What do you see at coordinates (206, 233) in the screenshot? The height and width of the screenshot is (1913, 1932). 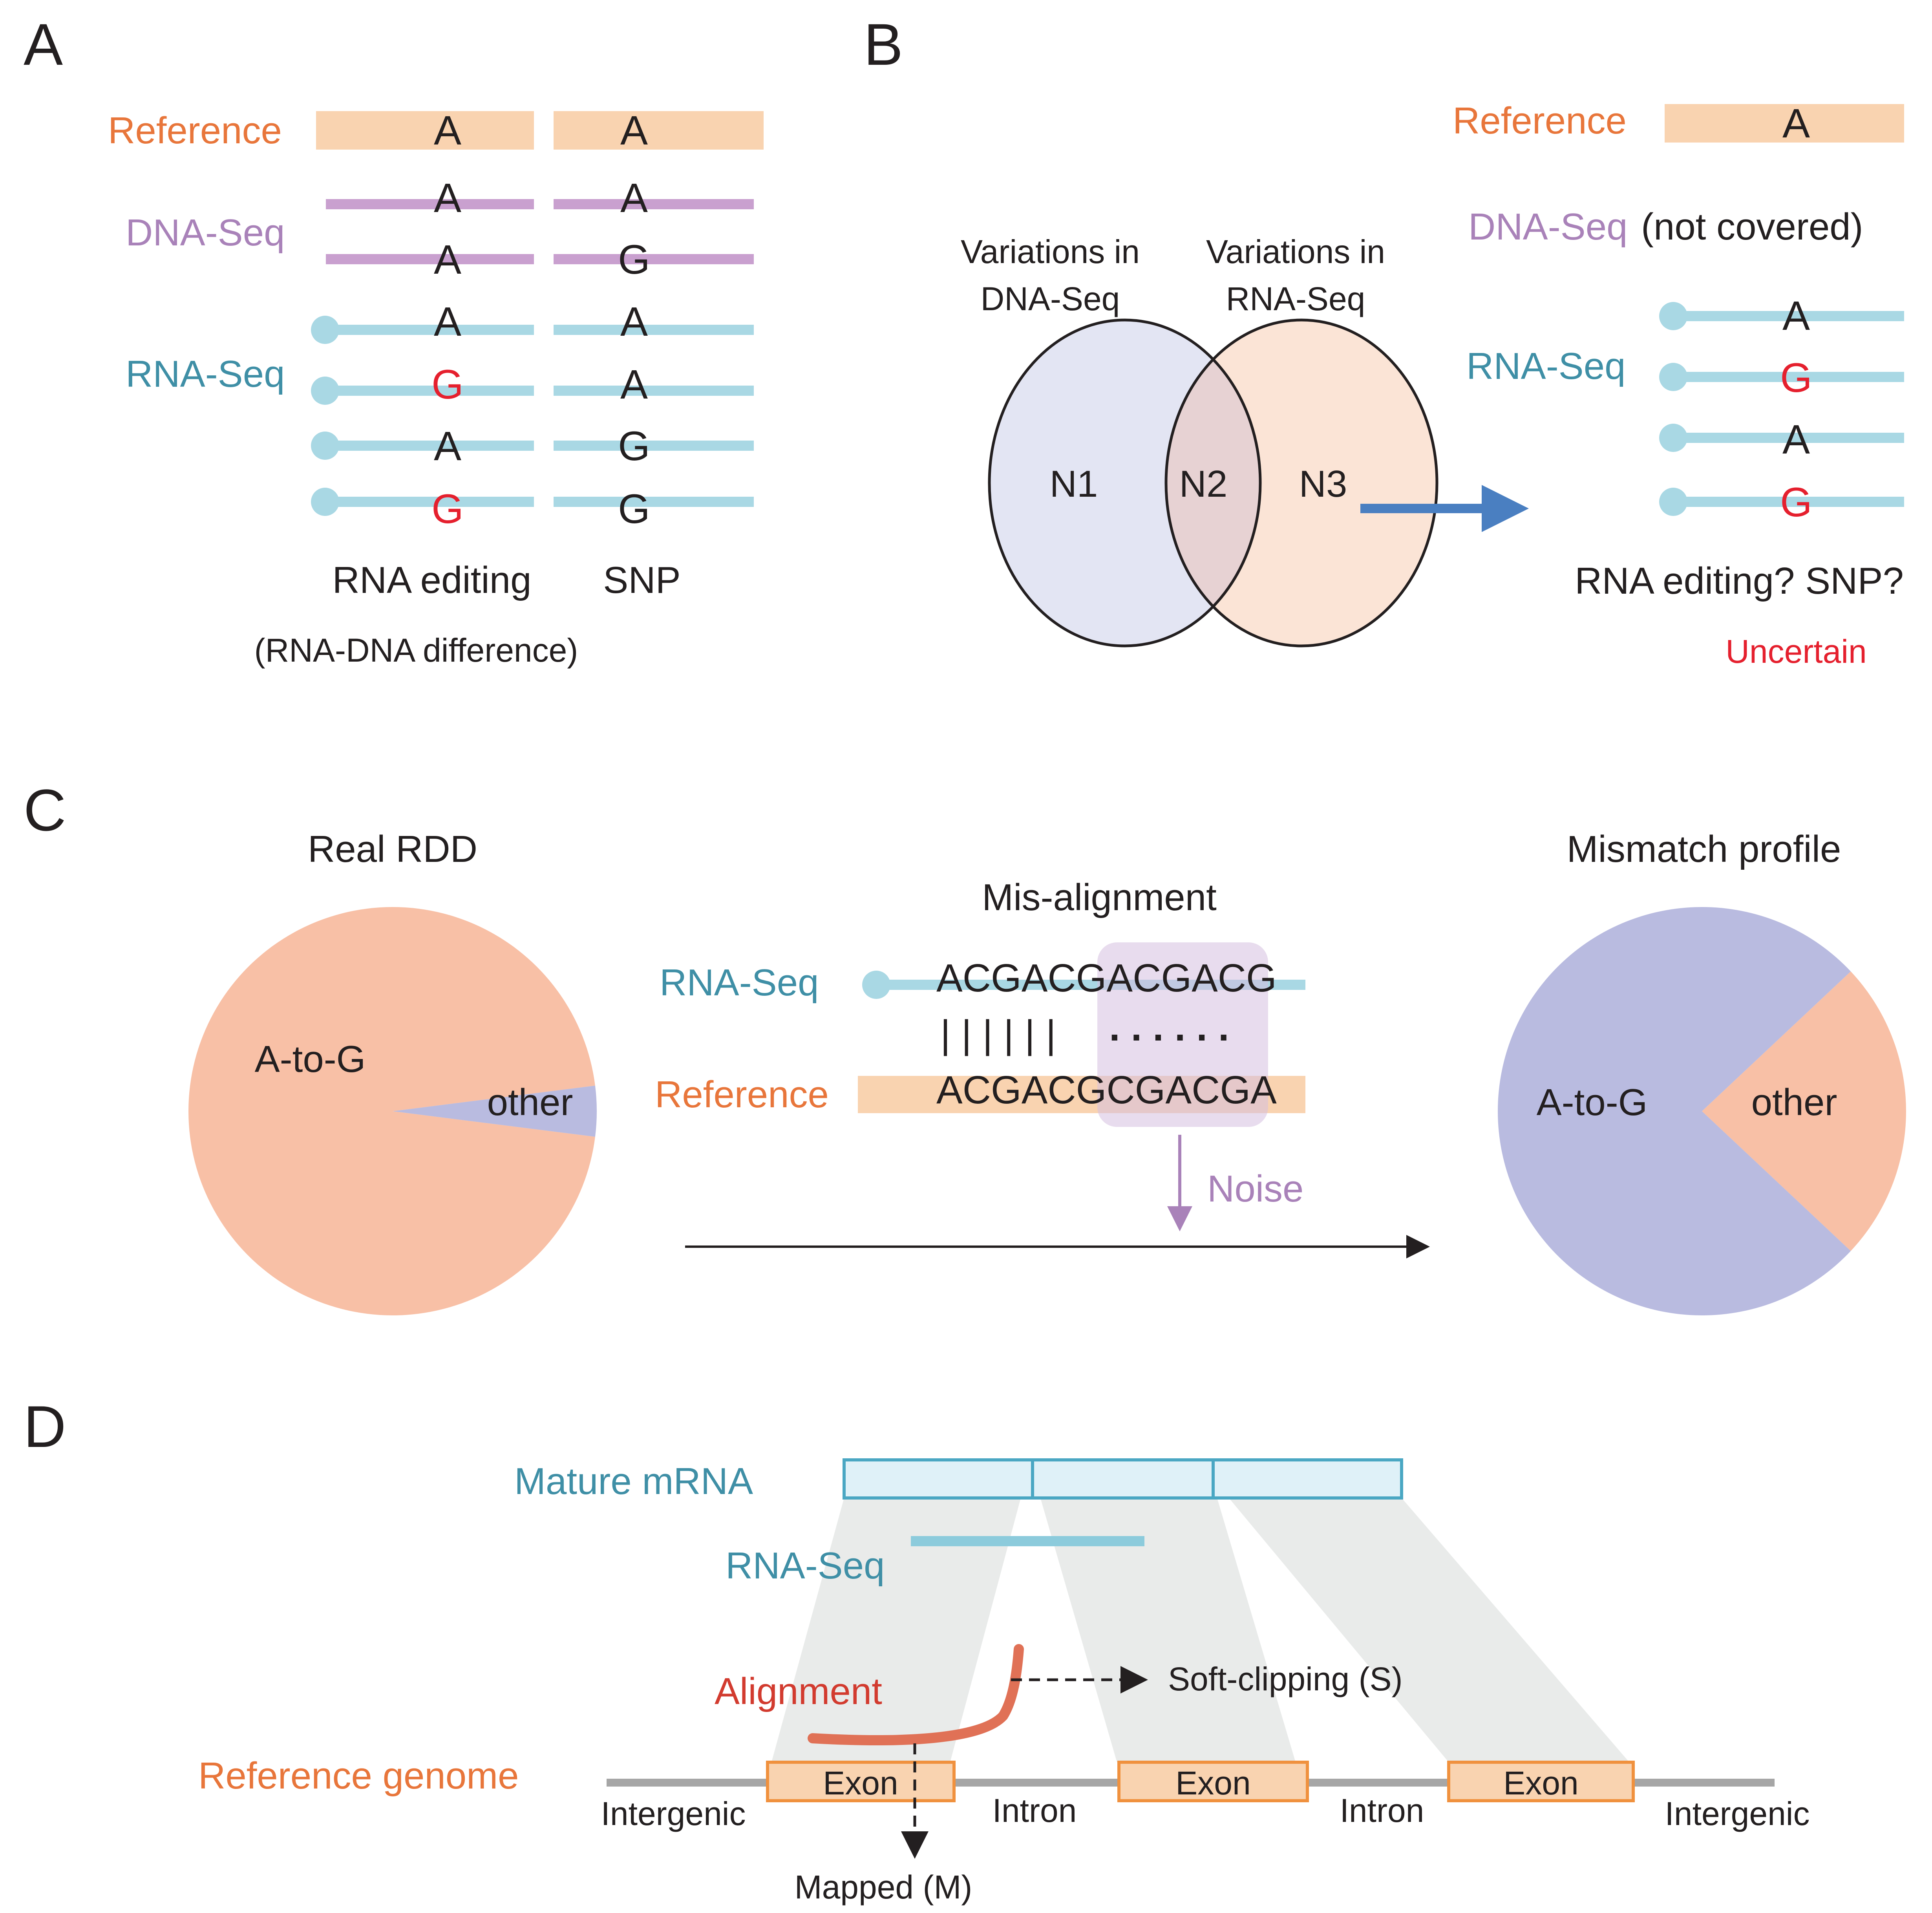 I see `dna-seq-label: DNA-Seq` at bounding box center [206, 233].